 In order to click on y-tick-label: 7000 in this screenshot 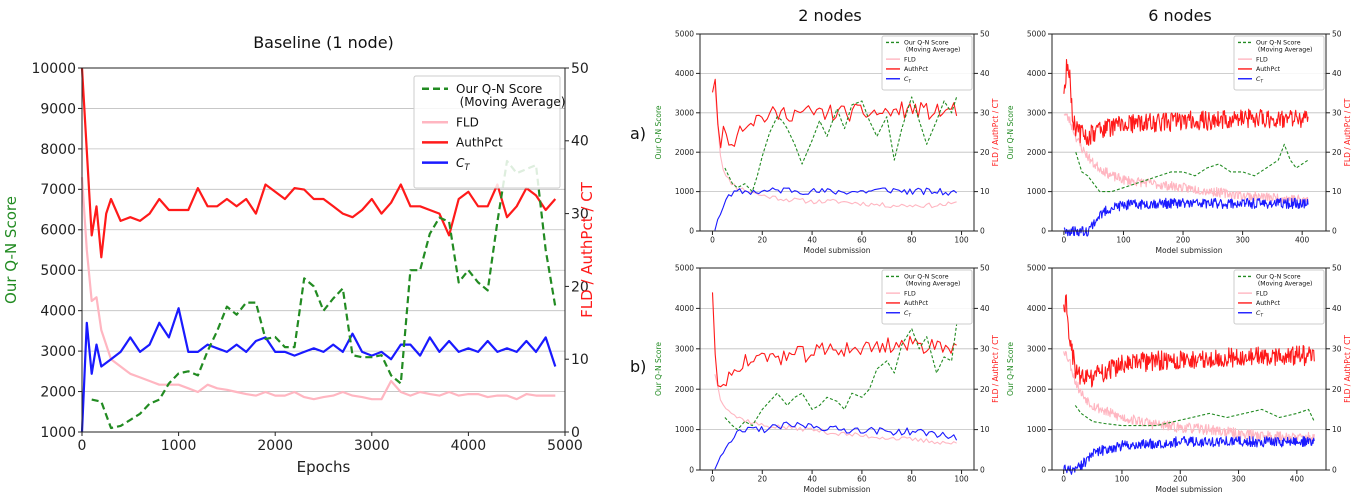, I will do `click(58, 190)`.